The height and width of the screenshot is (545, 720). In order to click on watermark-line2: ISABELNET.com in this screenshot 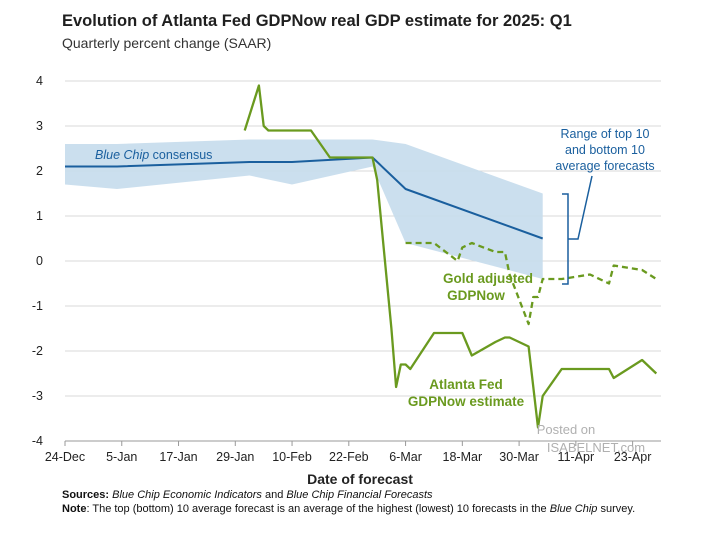, I will do `click(596, 447)`.